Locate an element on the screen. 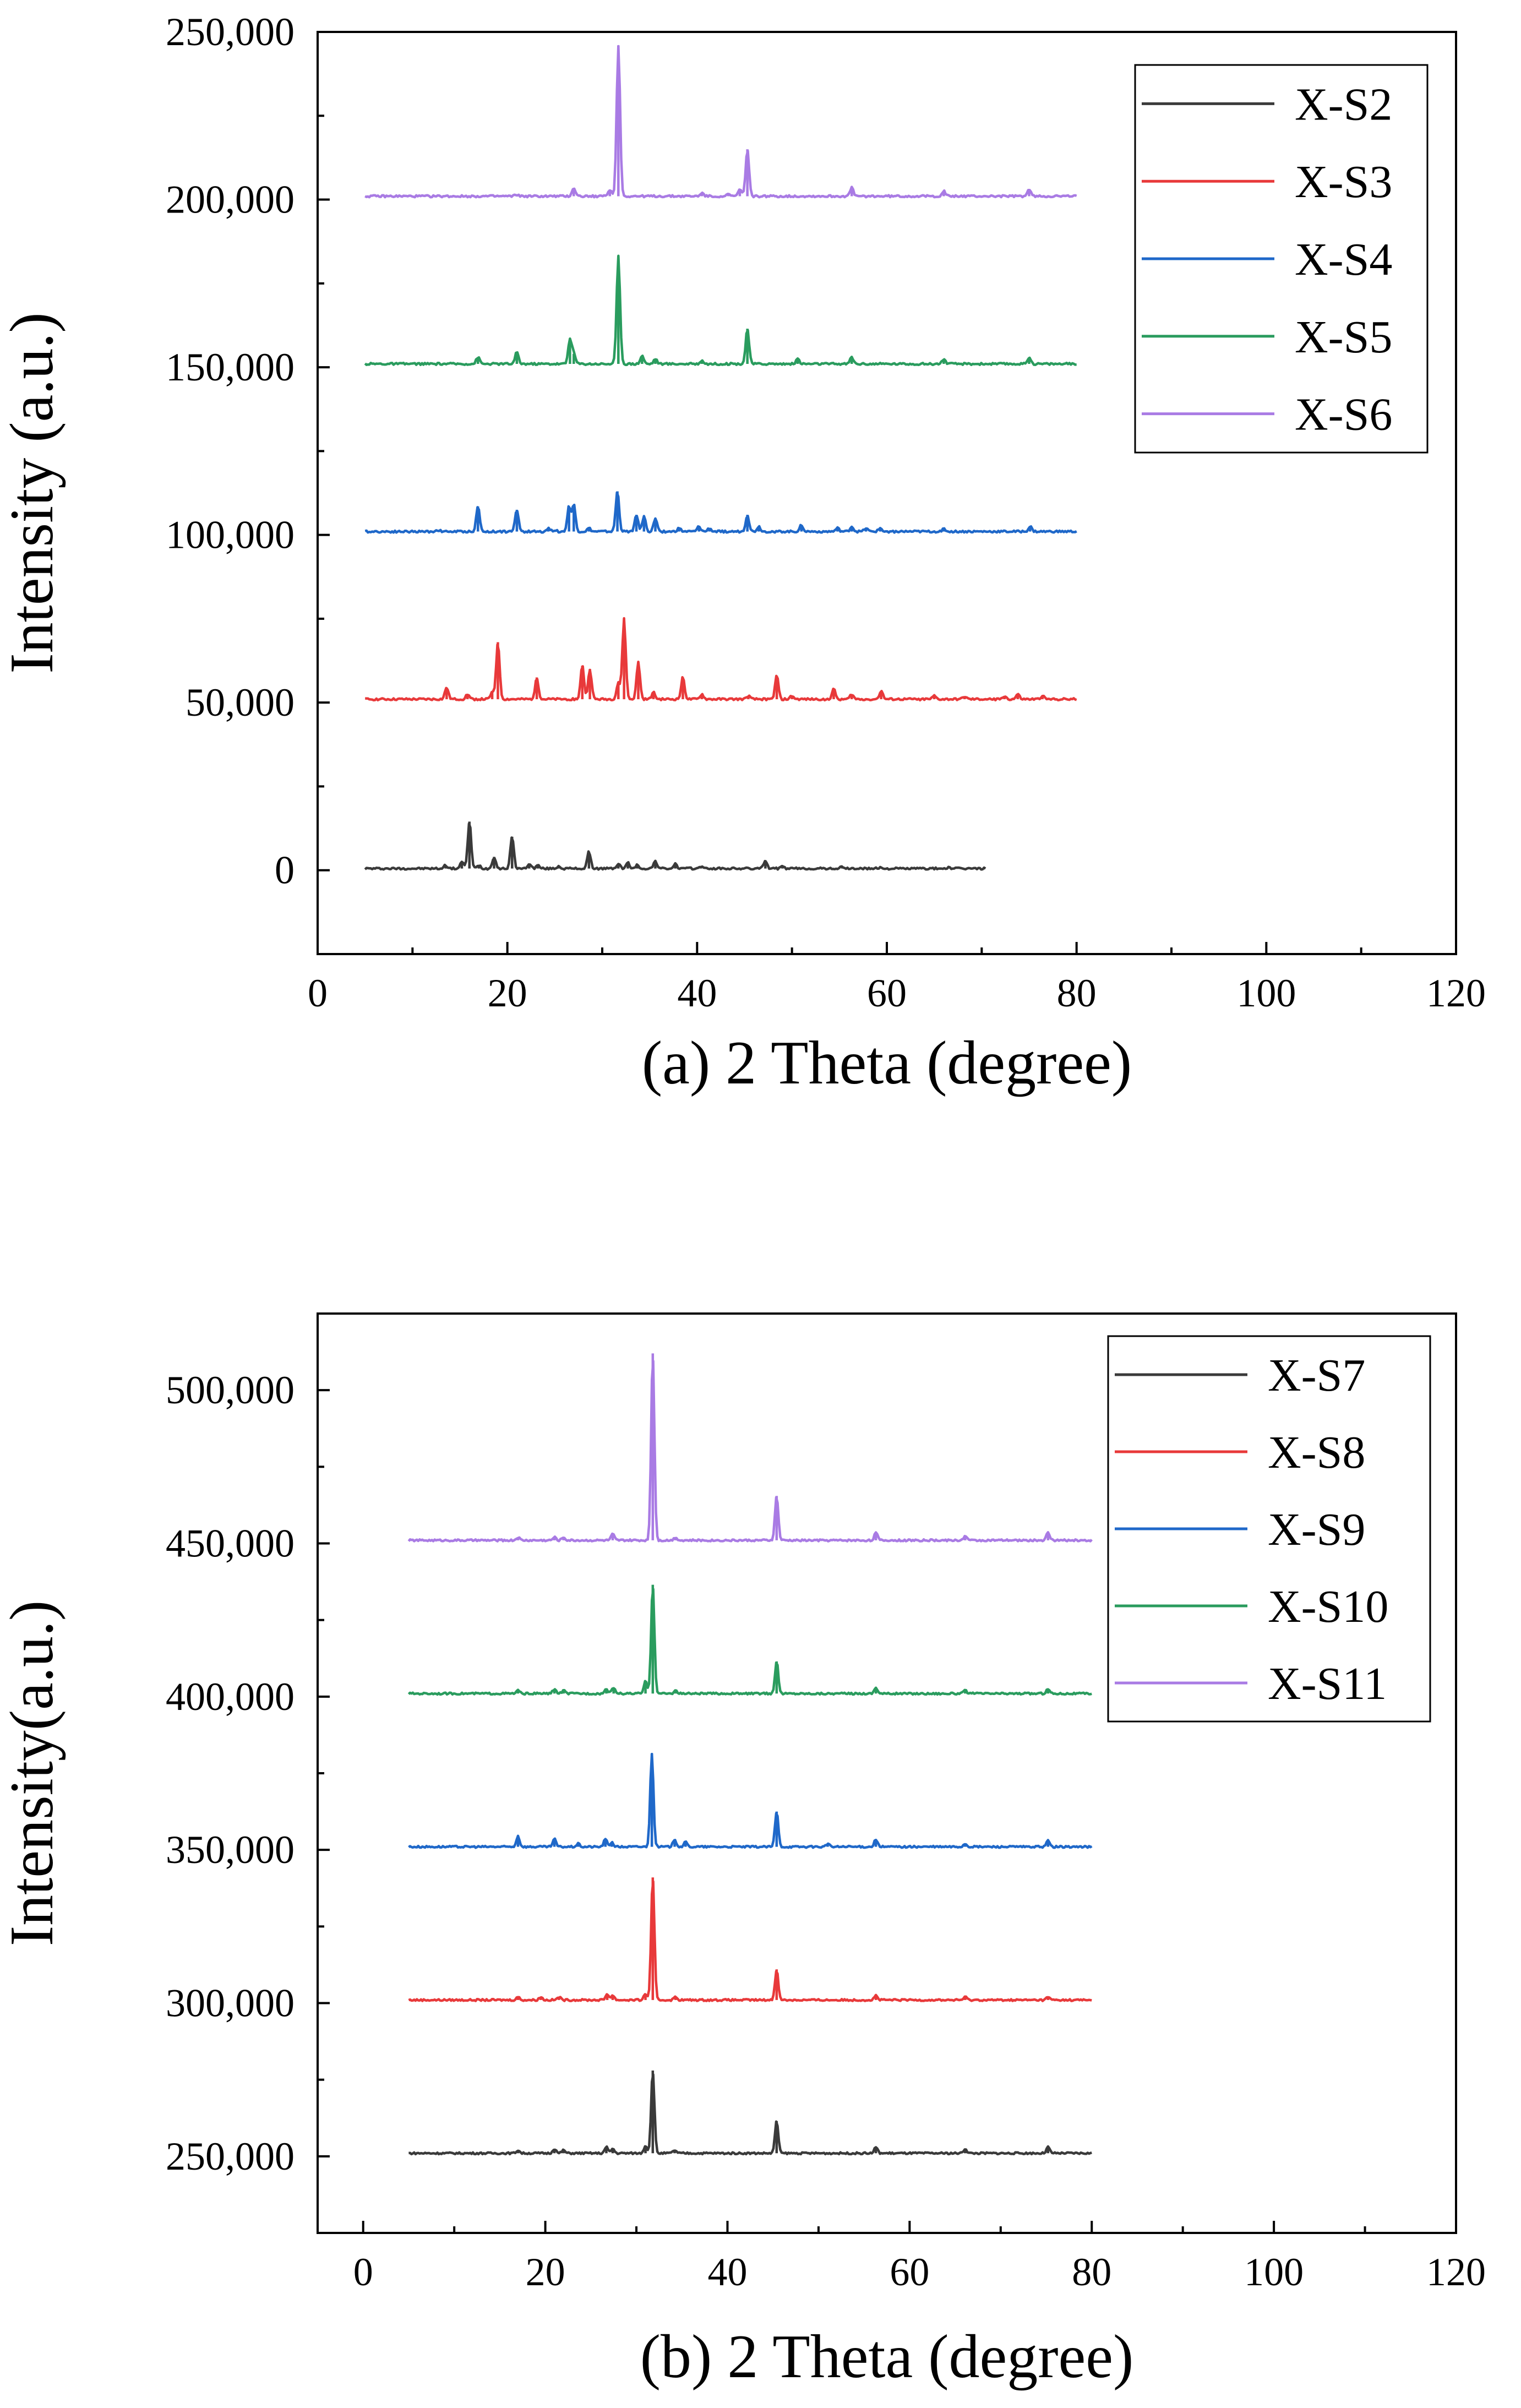  x-axis-label: (a) 2 Theta (degree) is located at coordinates (887, 1063).